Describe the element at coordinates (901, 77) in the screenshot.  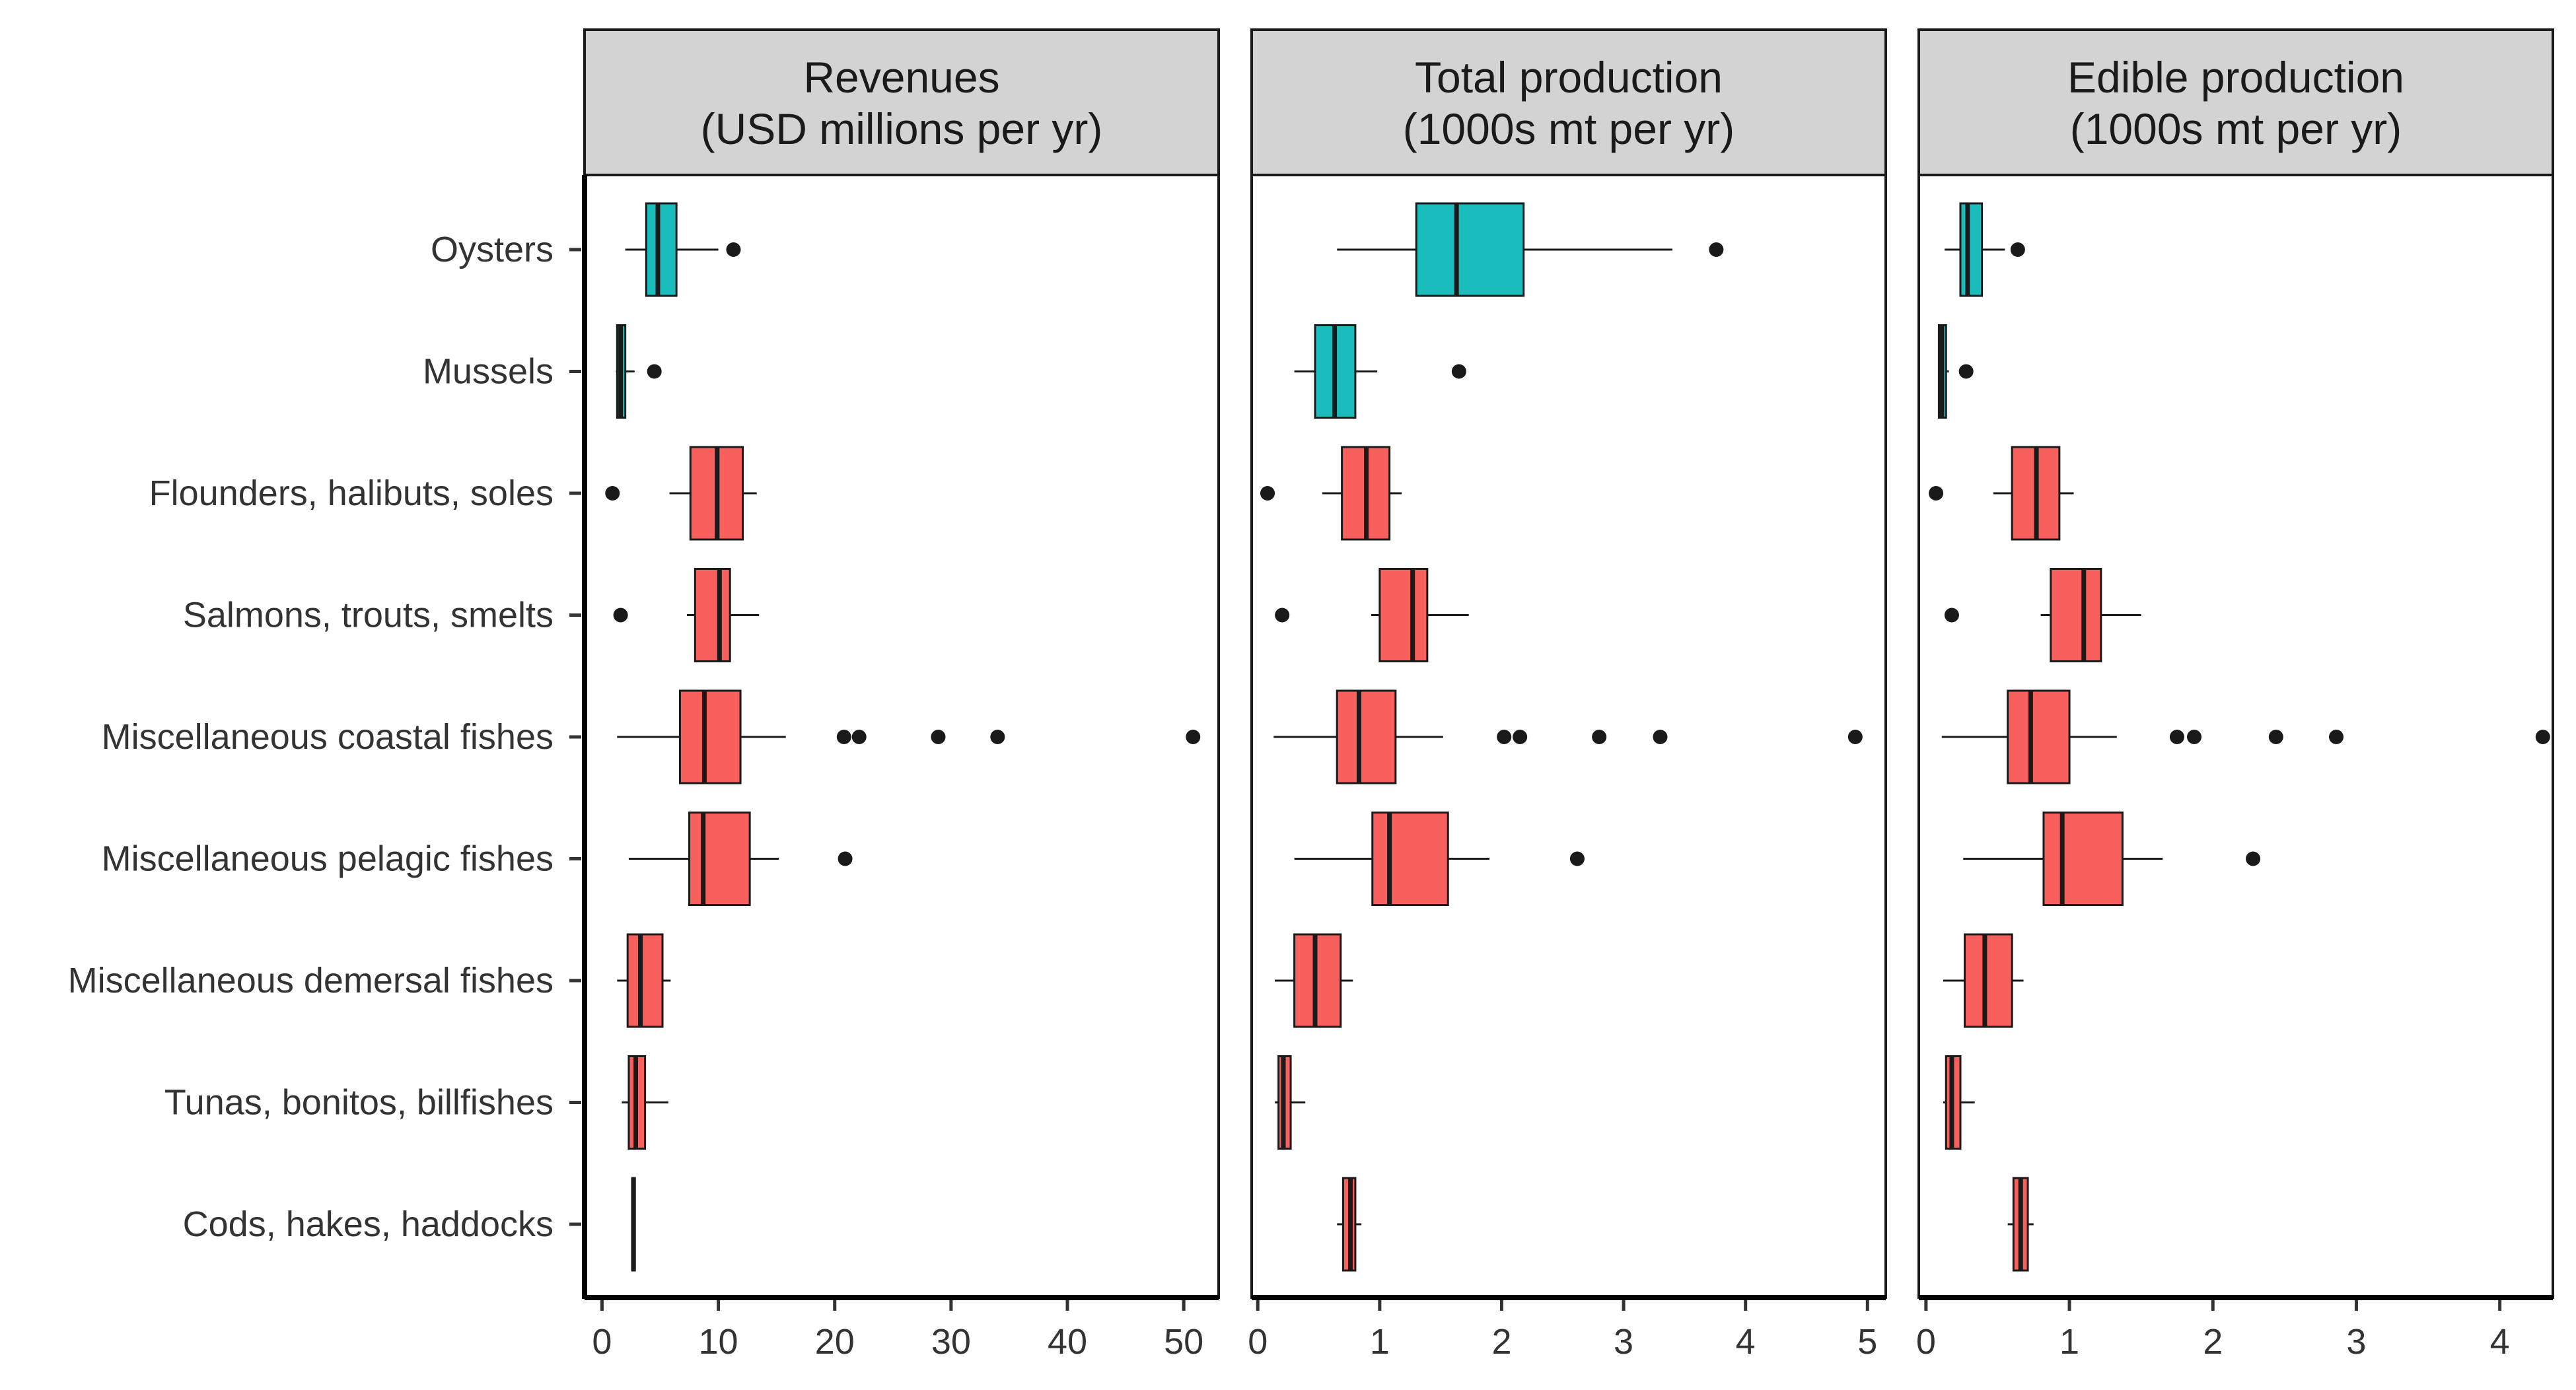
I see `facet-title-line1: Revenues` at that location.